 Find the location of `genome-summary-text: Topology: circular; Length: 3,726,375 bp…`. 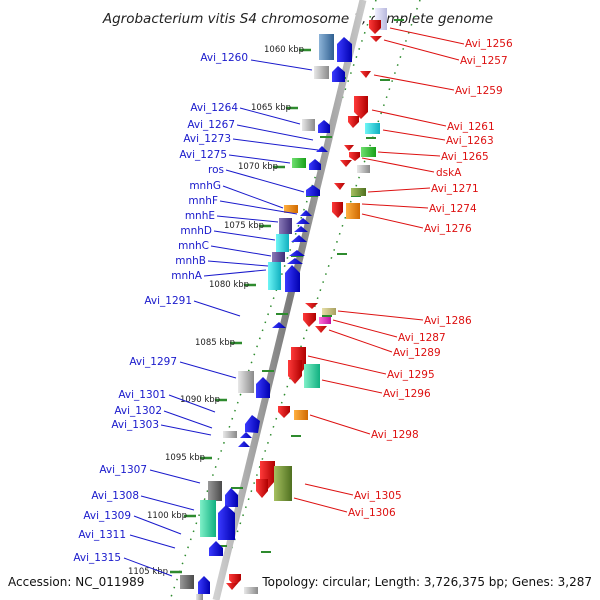

genome-summary-text: Topology: circular; Length: 3,726,375 bp… is located at coordinates (426, 582).